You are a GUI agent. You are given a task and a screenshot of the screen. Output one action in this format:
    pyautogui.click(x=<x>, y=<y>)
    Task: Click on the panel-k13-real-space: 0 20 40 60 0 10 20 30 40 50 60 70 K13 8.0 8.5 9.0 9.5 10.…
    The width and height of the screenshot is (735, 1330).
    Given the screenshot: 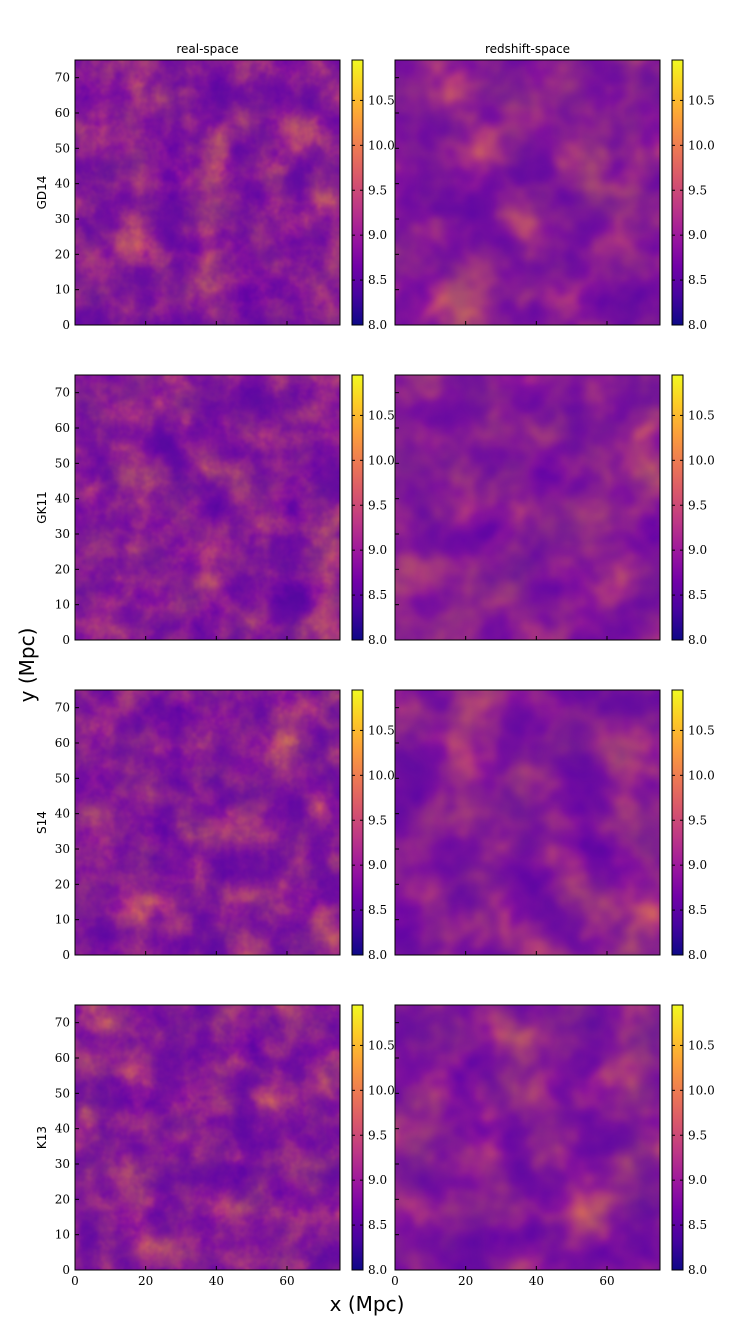 What is the action you would take?
    pyautogui.click(x=215, y=1146)
    